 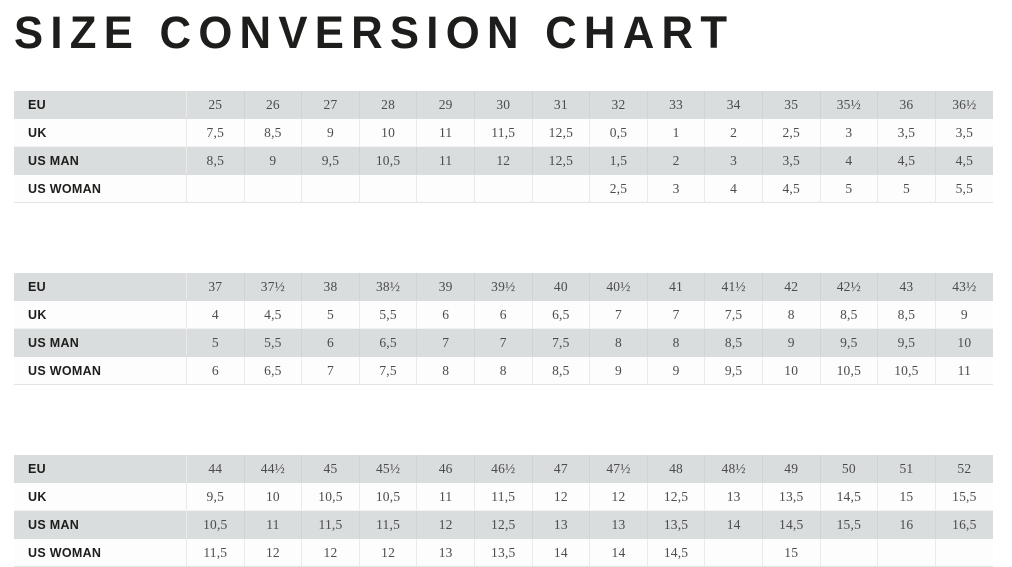 I want to click on size-cell: 14, so click(x=618, y=552).